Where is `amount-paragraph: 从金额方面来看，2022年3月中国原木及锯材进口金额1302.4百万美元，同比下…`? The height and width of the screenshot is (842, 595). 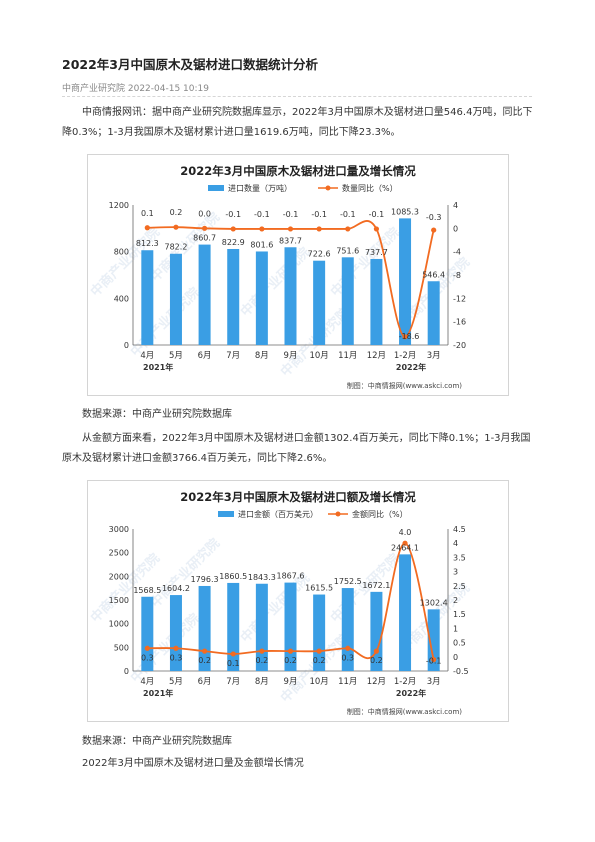 amount-paragraph: 从金额方面来看，2022年3月中国原木及锯材进口金额1302.4百万美元，同比下… is located at coordinates (296, 448).